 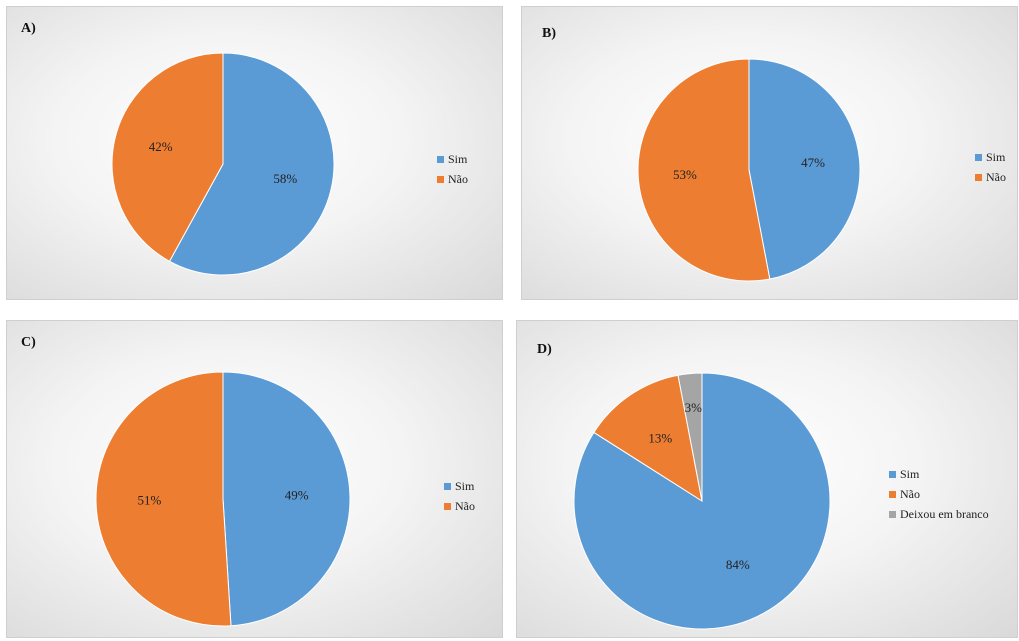 What do you see at coordinates (738, 564) in the screenshot?
I see `slice-data-label: 84%` at bounding box center [738, 564].